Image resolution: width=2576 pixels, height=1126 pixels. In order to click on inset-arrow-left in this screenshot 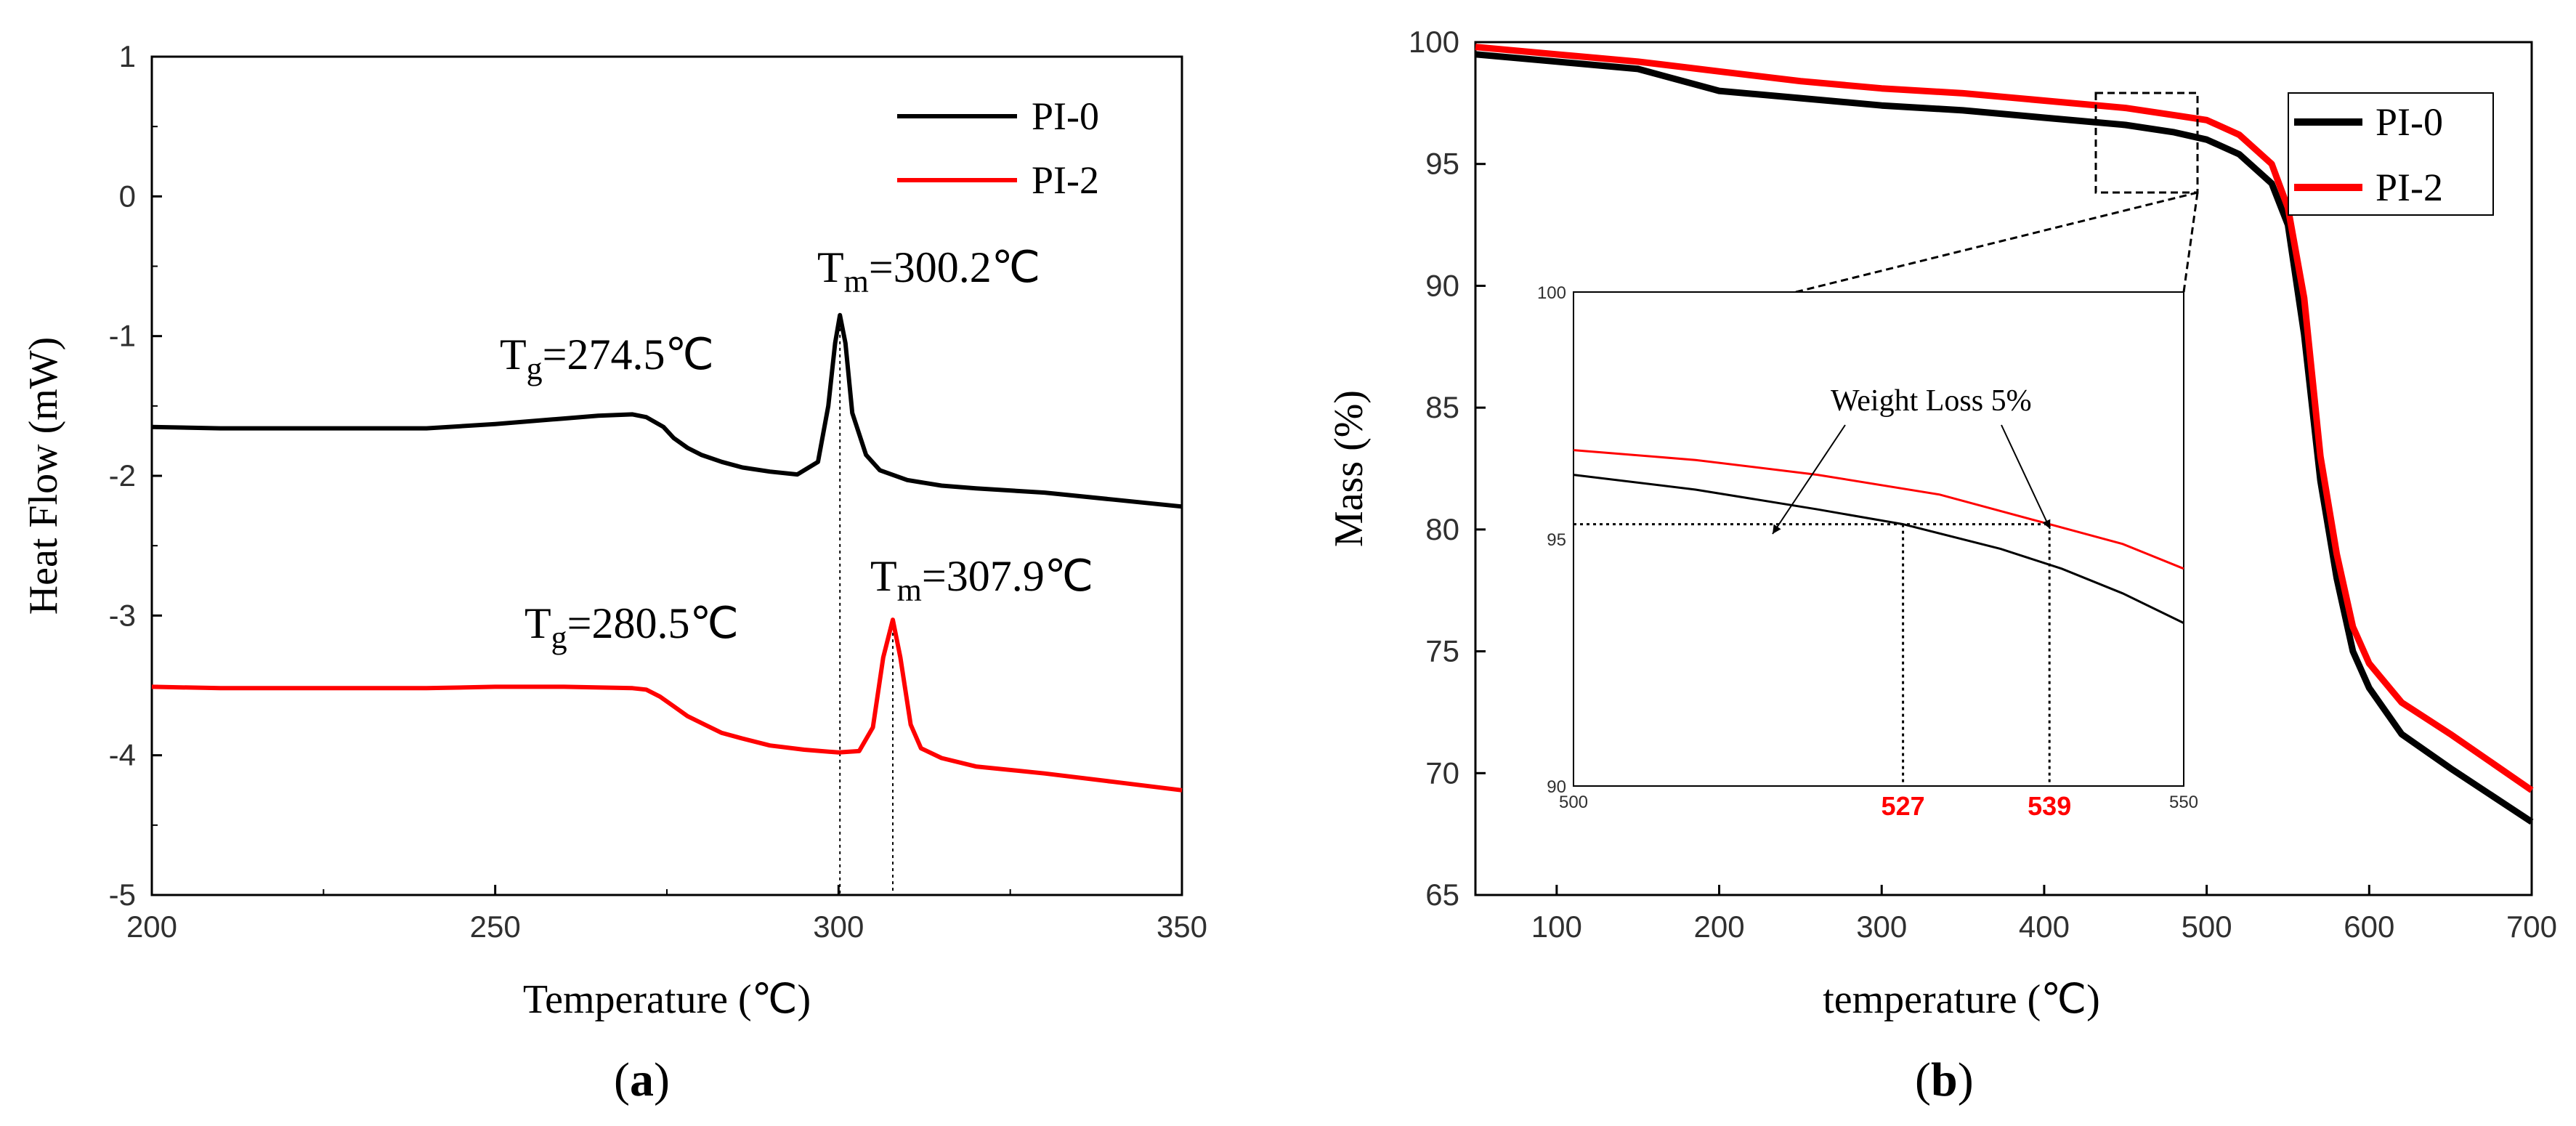, I will do `click(1809, 479)`.